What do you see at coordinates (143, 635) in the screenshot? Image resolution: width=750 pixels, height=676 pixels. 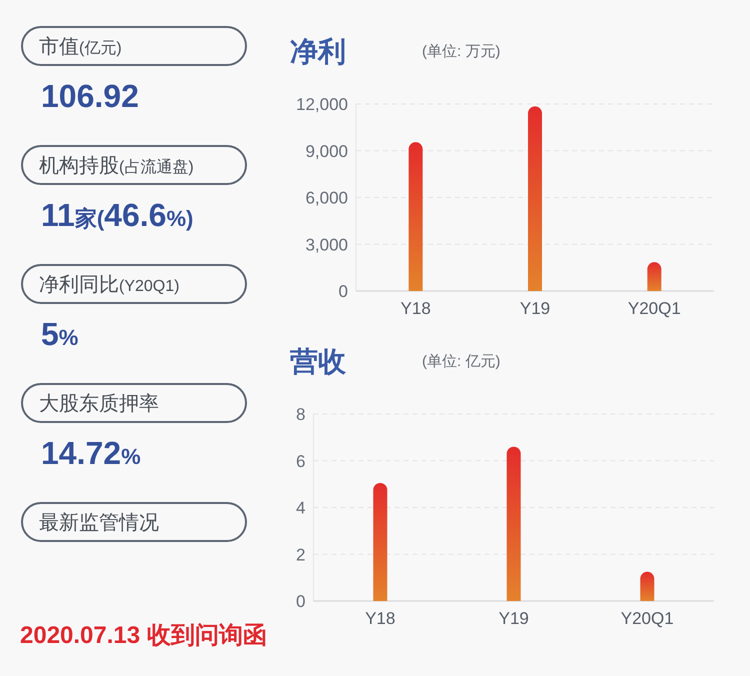 I see `text: 2020.07.13 收到问询函` at bounding box center [143, 635].